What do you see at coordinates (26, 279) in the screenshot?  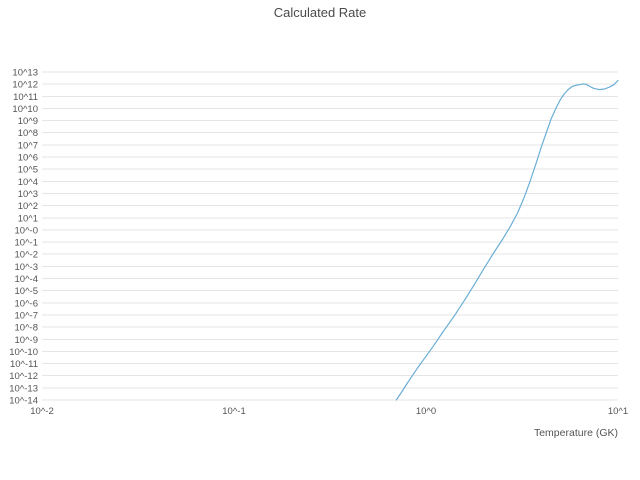 I see `y-tick-label: 10^-4` at bounding box center [26, 279].